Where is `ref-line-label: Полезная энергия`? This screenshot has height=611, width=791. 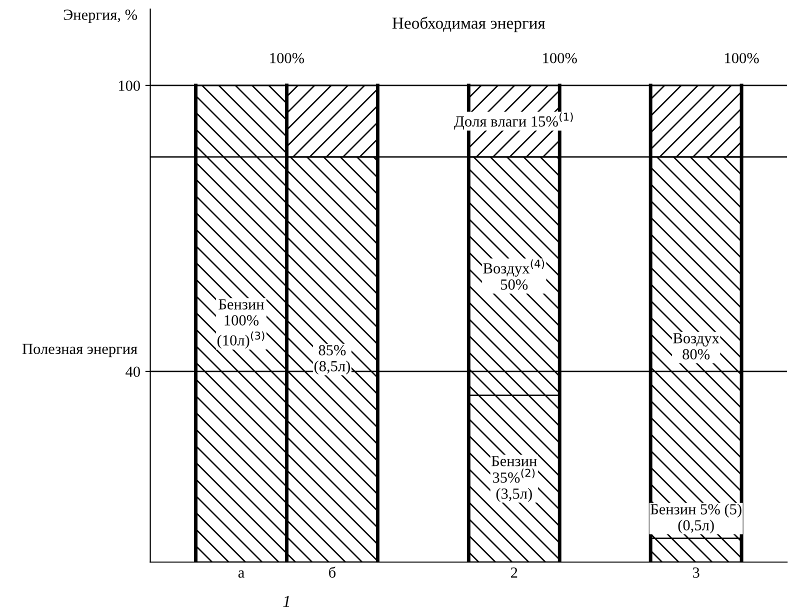 ref-line-label: Полезная энергия is located at coordinates (80, 351).